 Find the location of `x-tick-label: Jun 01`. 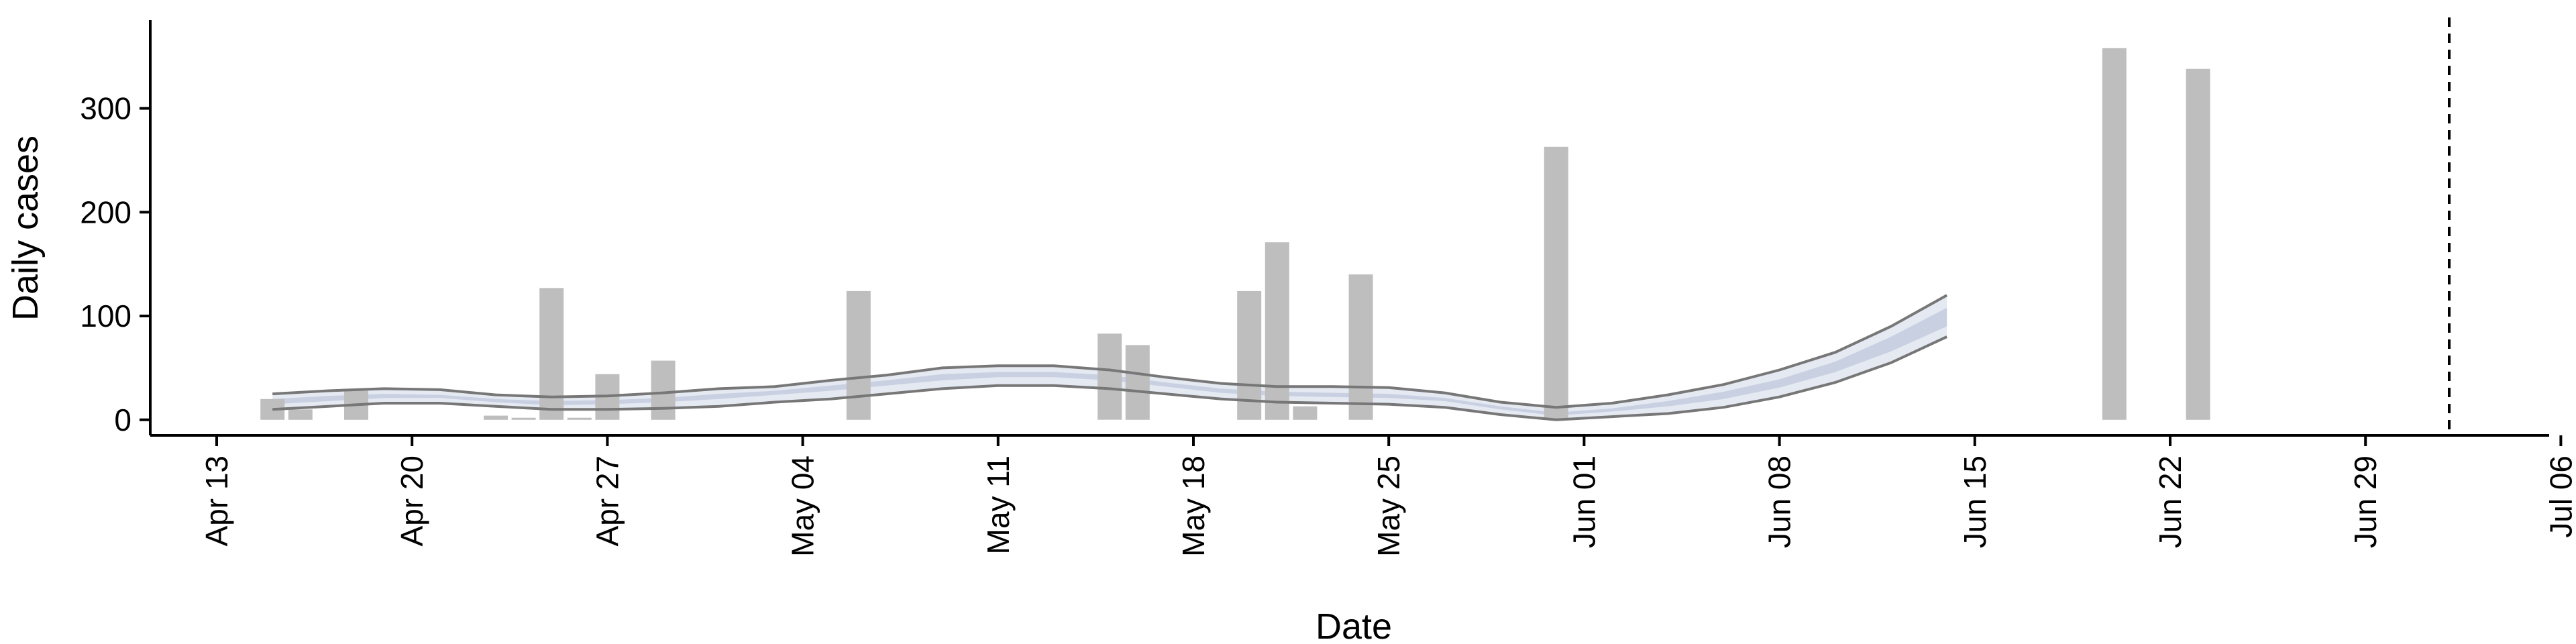

x-tick-label: Jun 01 is located at coordinates (1583, 501).